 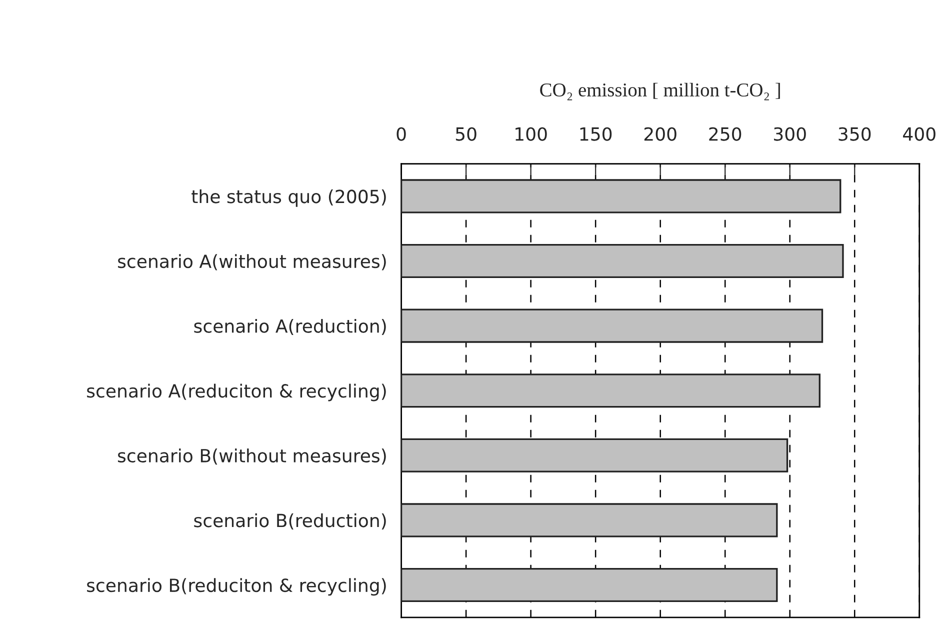 I want to click on y-tick-label: scenario A(reduciton & recycling), so click(x=236, y=393).